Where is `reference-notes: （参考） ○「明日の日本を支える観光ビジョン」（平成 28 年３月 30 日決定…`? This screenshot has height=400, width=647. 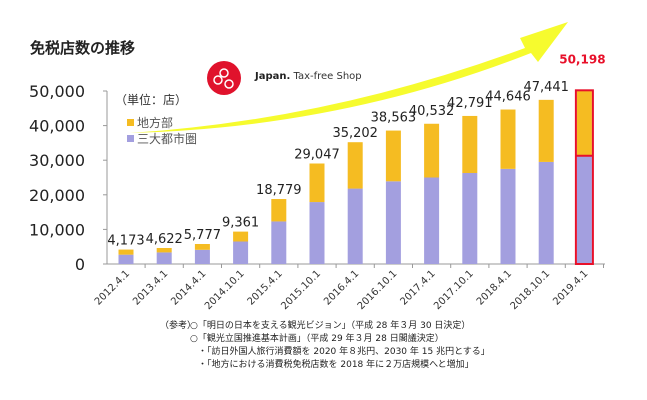 reference-notes: （参考） ○「明日の日本を支える観光ビジョン」（平成 28 年３月 30 日決定… is located at coordinates (325, 346).